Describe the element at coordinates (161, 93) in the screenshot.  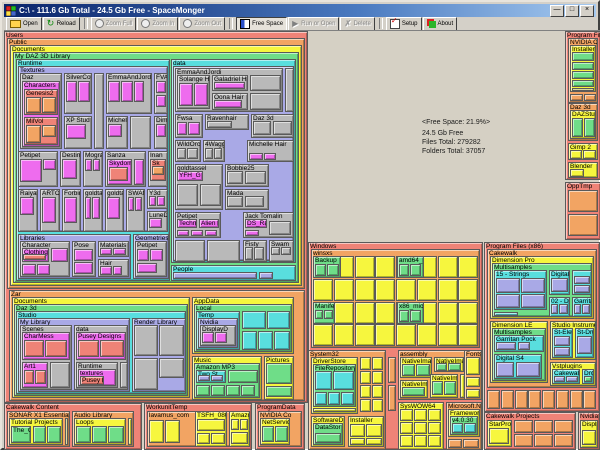
I see `treemap-box-fvart: FVArt` at that location.